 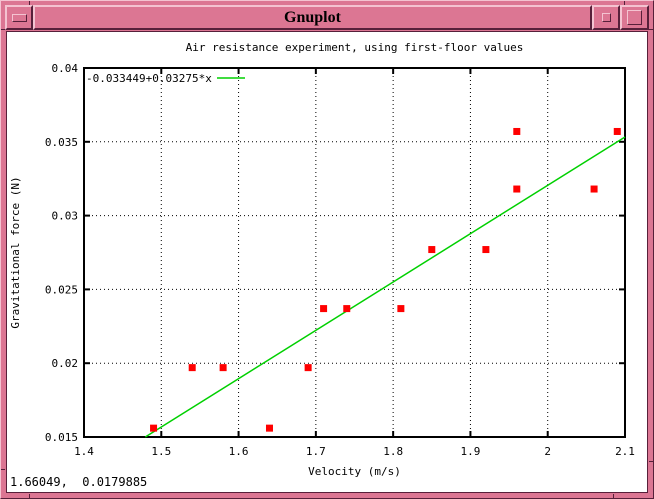 What do you see at coordinates (65, 68) in the screenshot?
I see `y-tick-label: 0.04` at bounding box center [65, 68].